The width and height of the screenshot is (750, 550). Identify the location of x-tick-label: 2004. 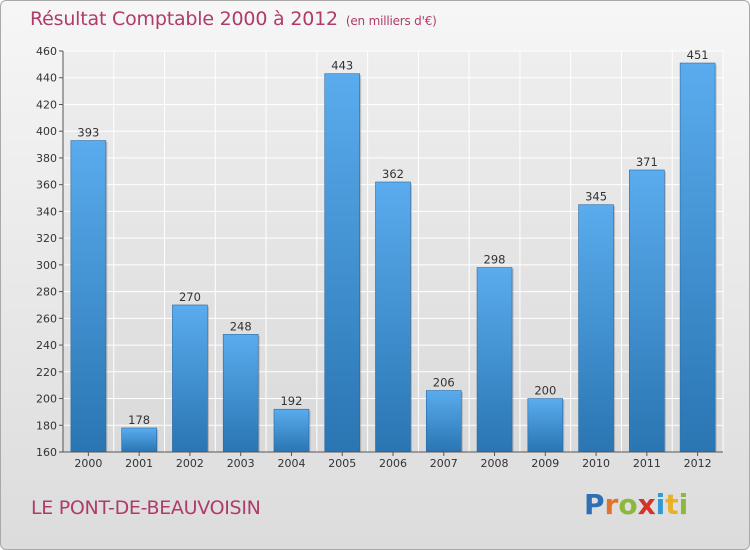
(291, 463).